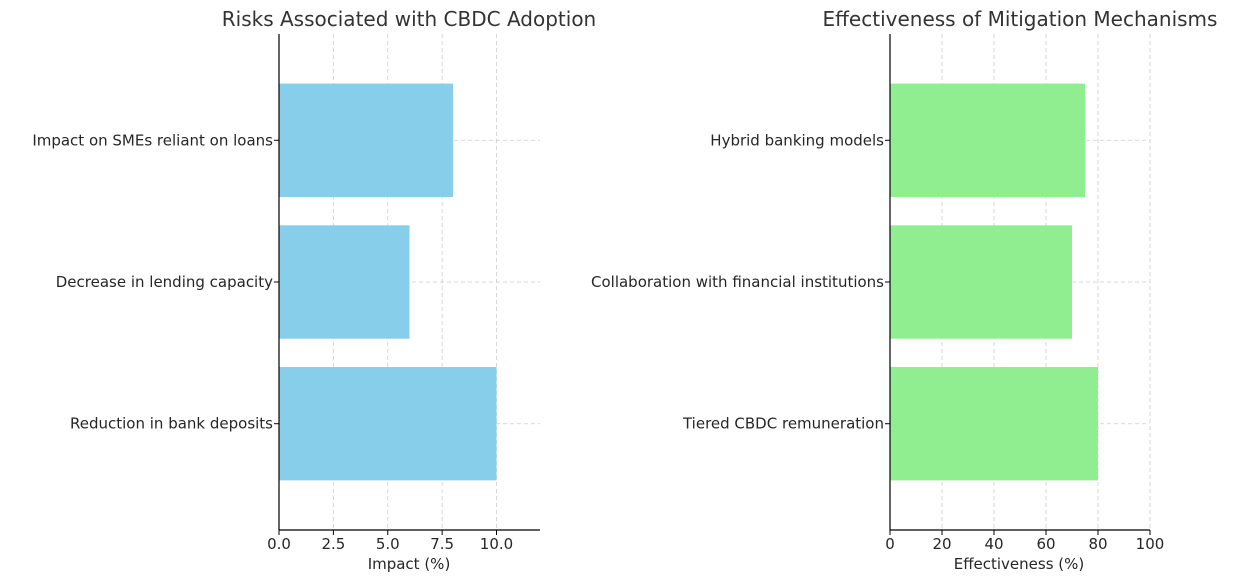 The image size is (1246, 586). Describe the element at coordinates (1150, 544) in the screenshot. I see `x-tick-label: 100` at that location.